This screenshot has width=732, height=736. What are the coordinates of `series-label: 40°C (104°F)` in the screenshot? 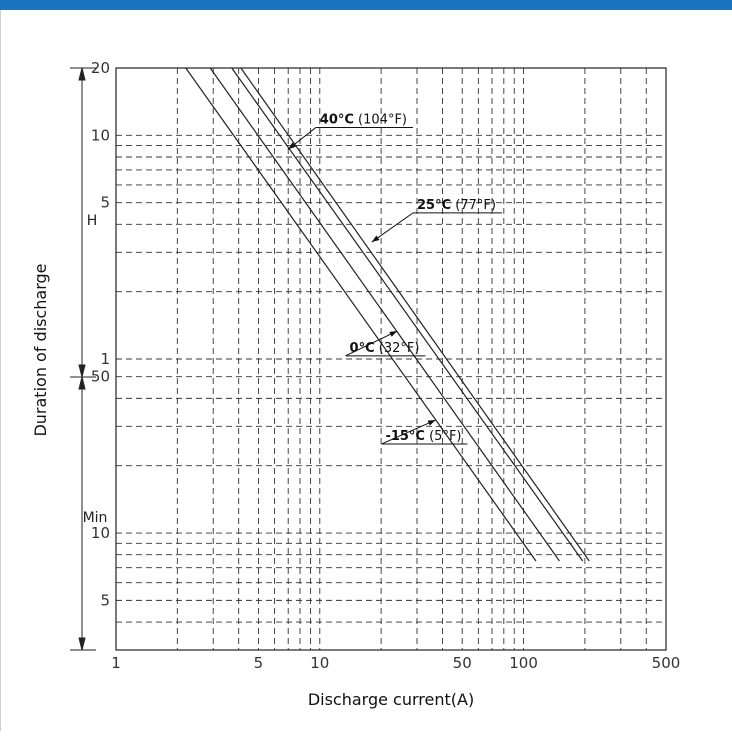 It's located at (350, 131).